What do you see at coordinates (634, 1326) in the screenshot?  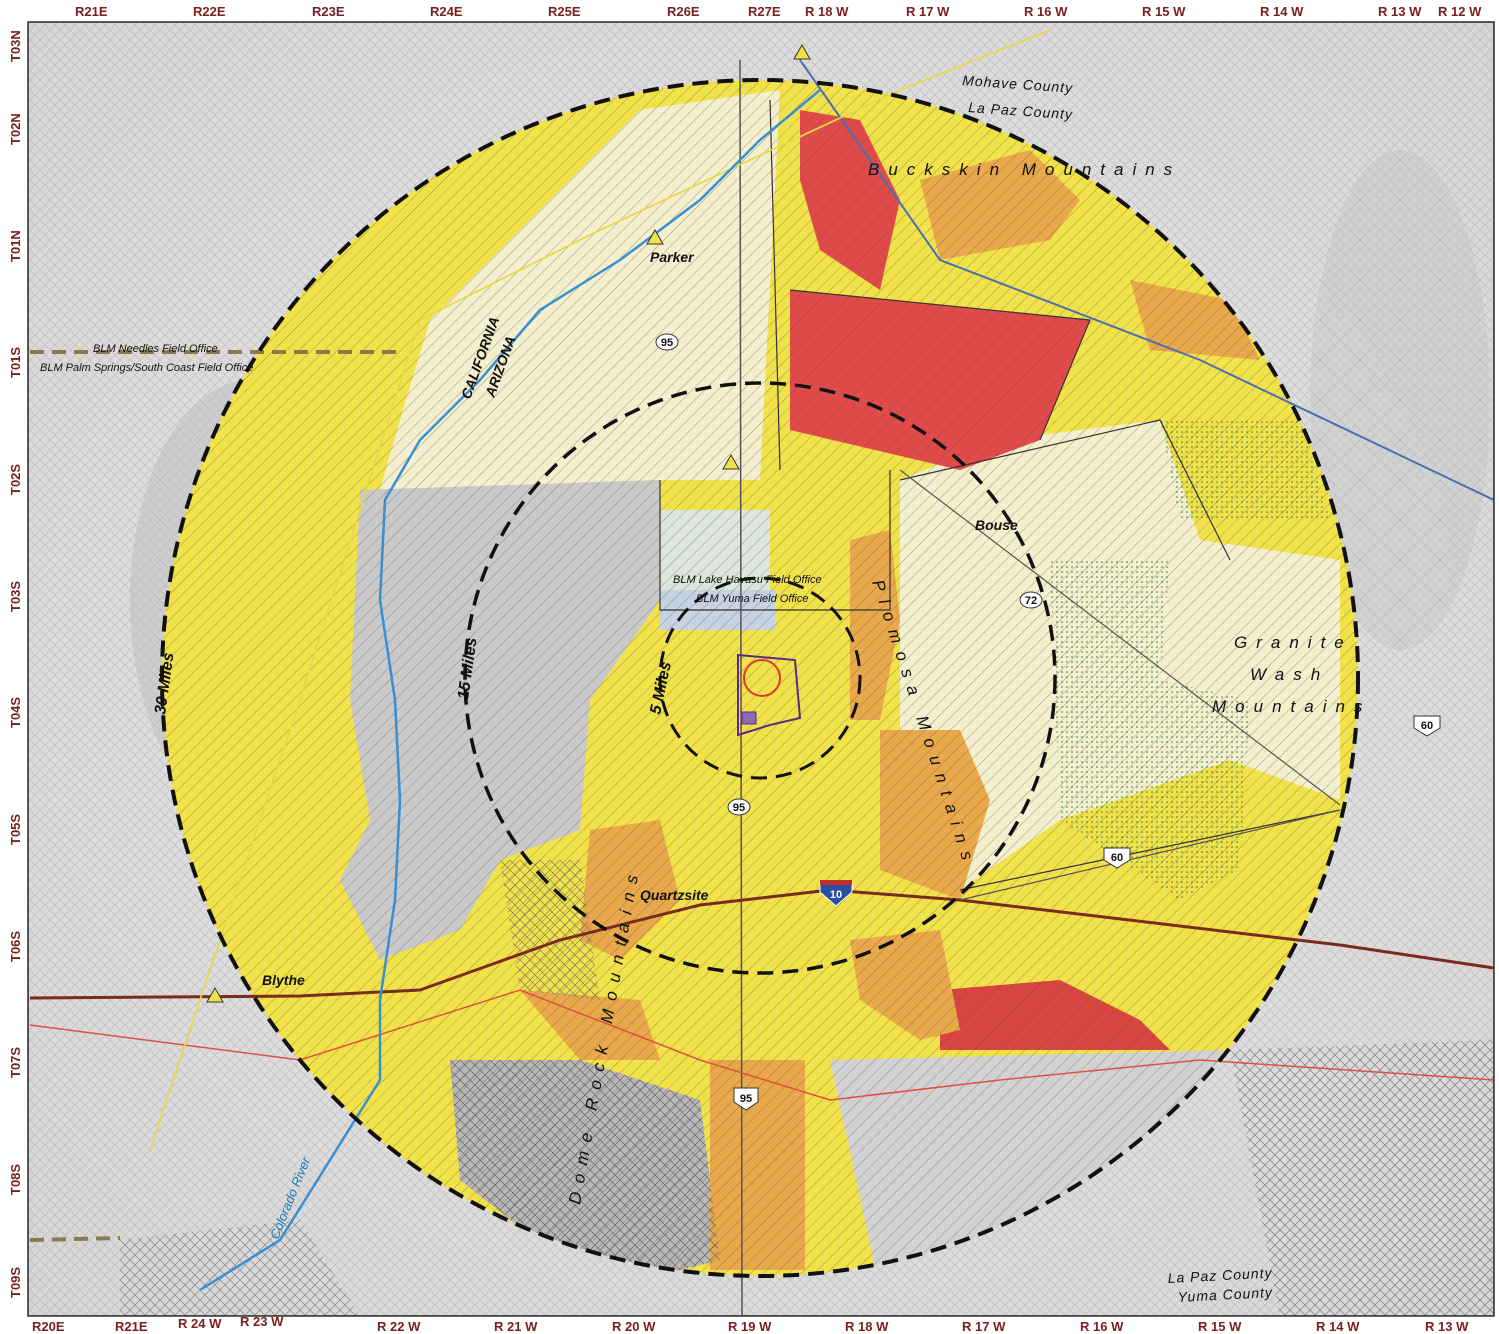 I see `range-label: R 20 W` at bounding box center [634, 1326].